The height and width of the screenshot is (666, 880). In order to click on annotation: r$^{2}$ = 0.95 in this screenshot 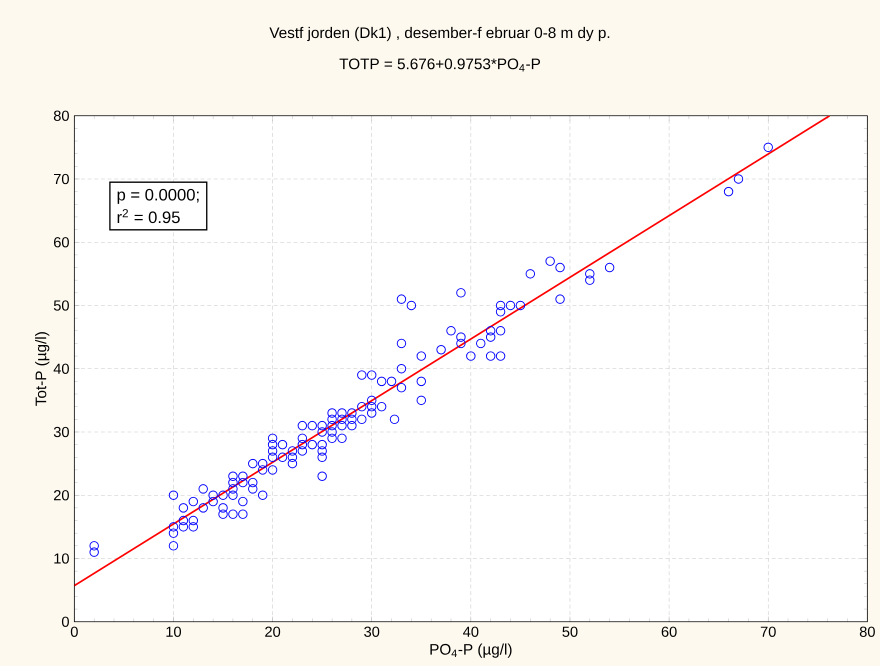, I will do `click(149, 216)`.